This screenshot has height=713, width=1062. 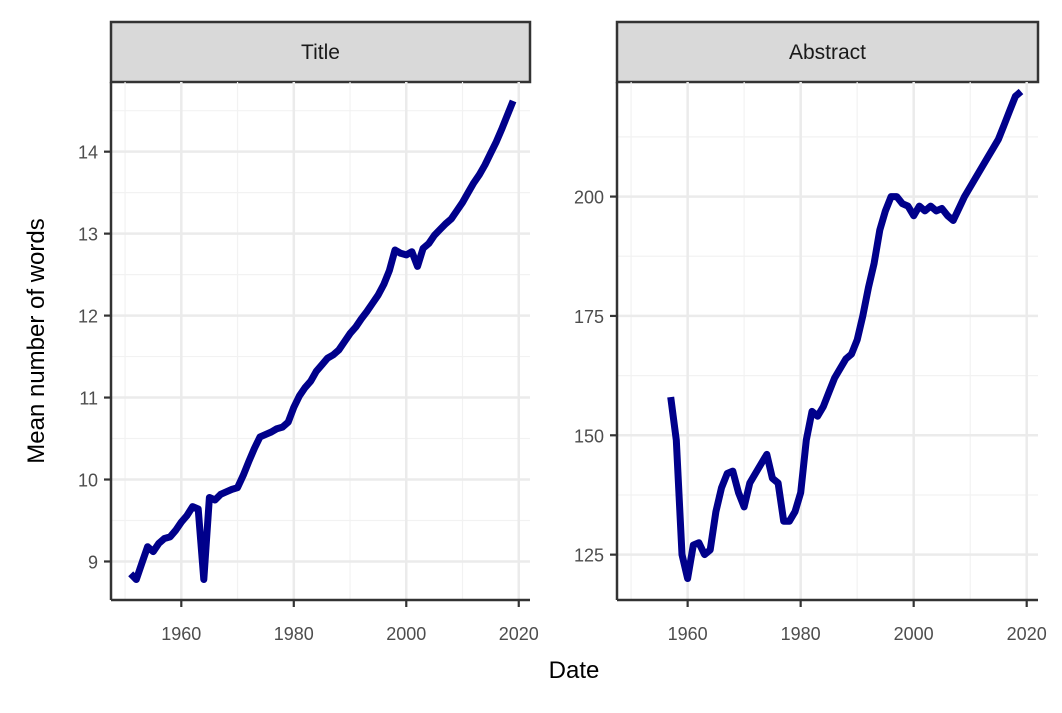 What do you see at coordinates (688, 634) in the screenshot?
I see `panel-abstract-x-tick-label: 1960` at bounding box center [688, 634].